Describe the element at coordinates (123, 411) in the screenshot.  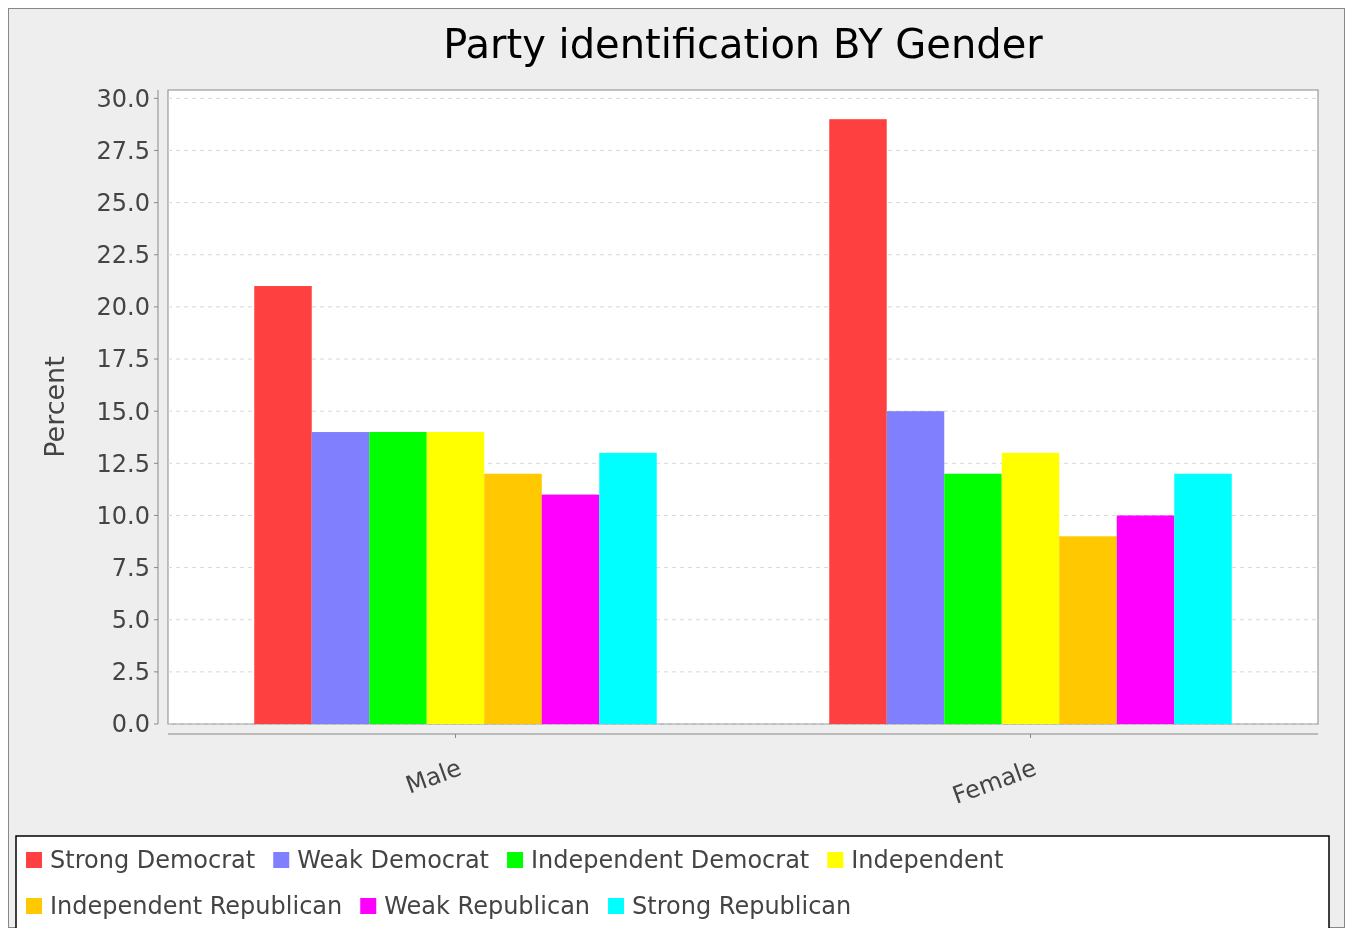
I see `y-tick-label: 15.0` at that location.